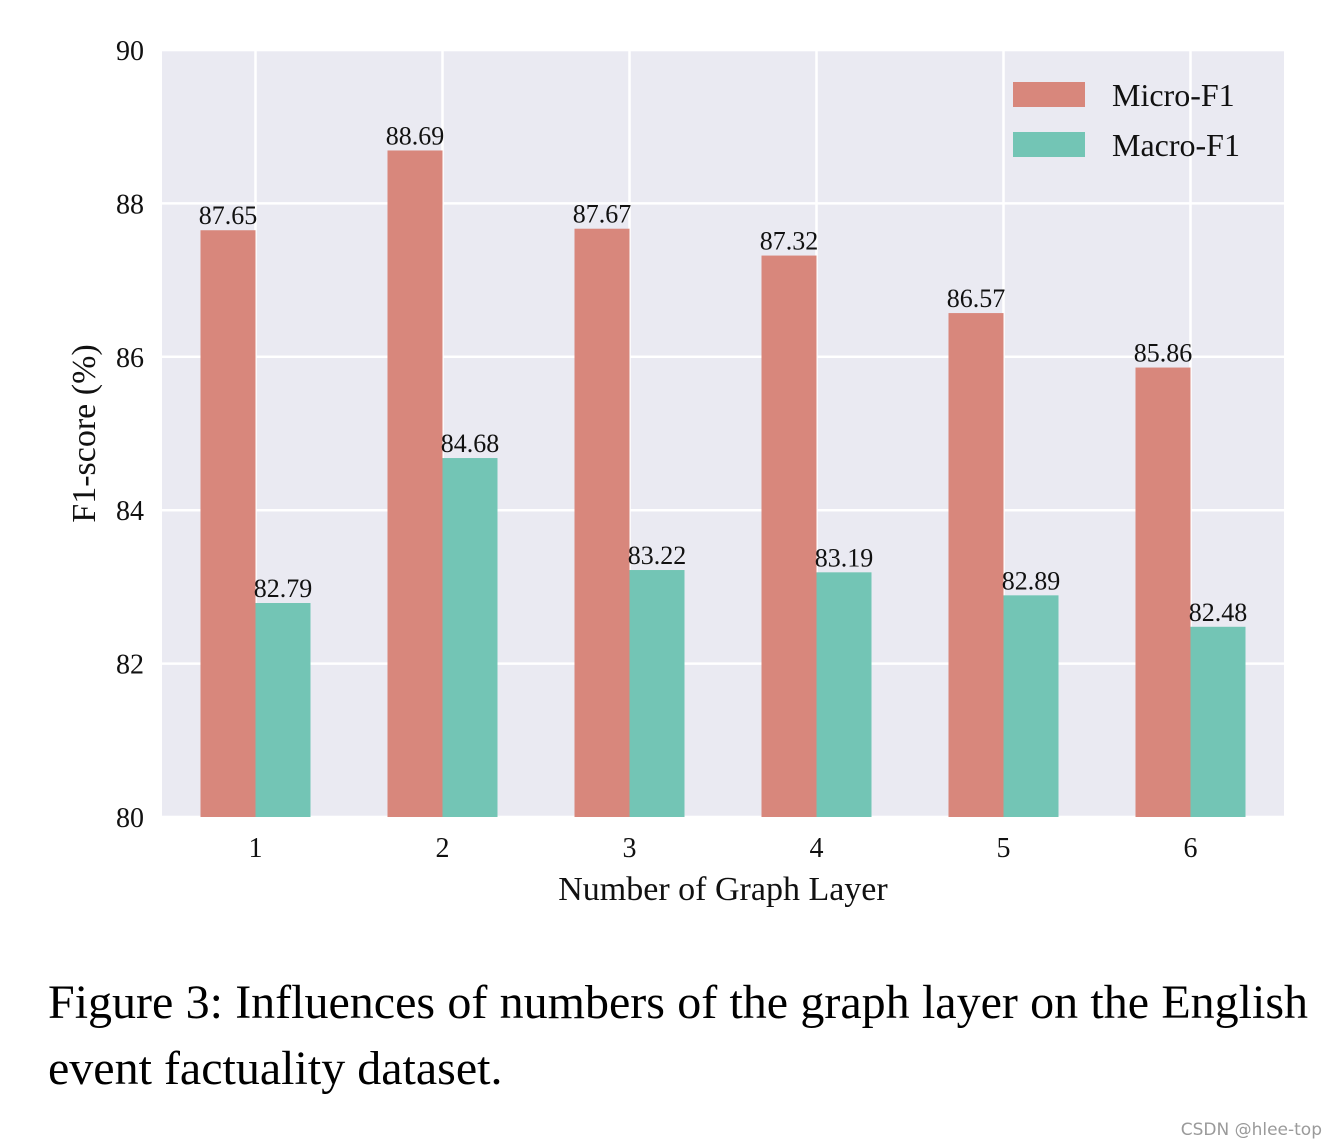 The width and height of the screenshot is (1338, 1148). What do you see at coordinates (1049, 144) in the screenshot?
I see `legend-swatch-macro-f1` at bounding box center [1049, 144].